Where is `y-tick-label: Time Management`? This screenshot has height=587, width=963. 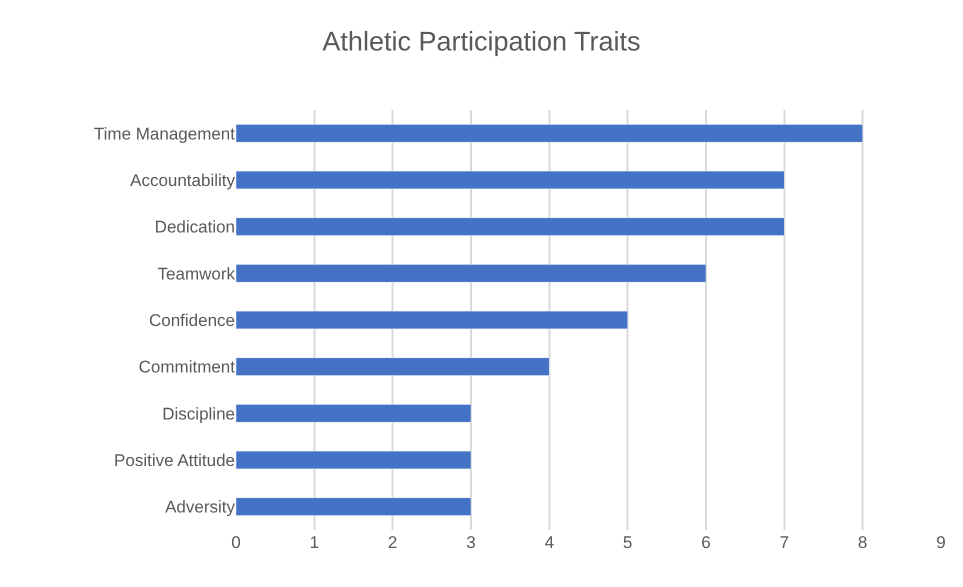
y-tick-label: Time Management is located at coordinates (165, 134).